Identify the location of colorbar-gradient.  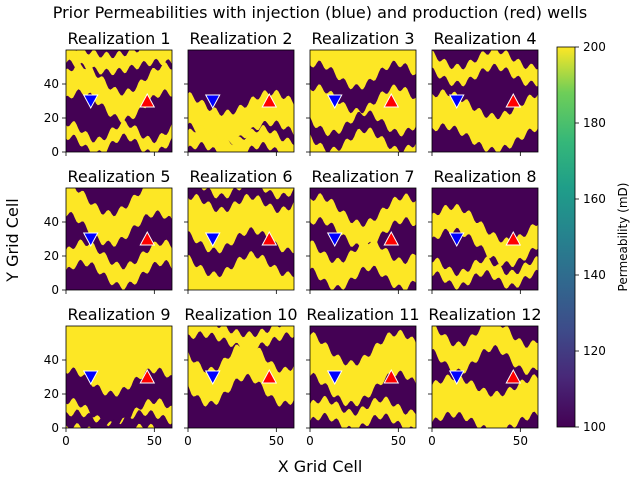
(566, 237).